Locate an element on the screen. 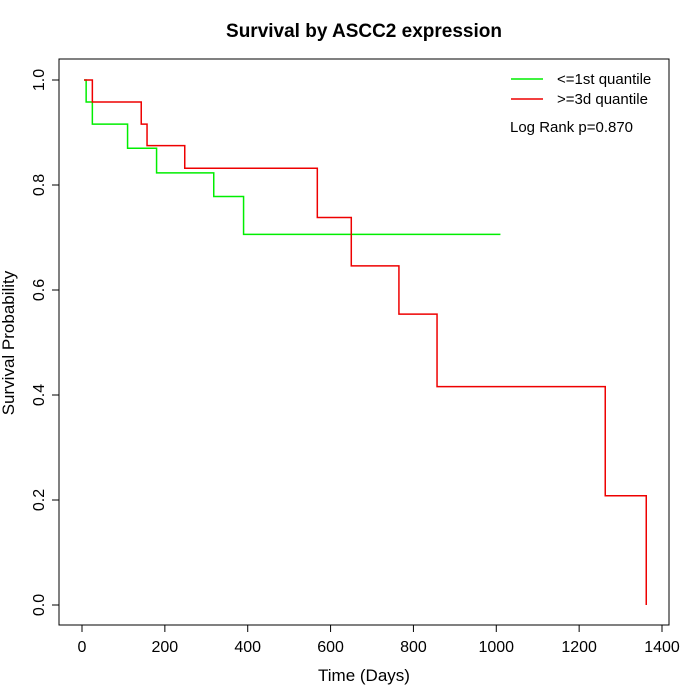 The height and width of the screenshot is (700, 700). y-tick-label: 0.8 is located at coordinates (39, 185).